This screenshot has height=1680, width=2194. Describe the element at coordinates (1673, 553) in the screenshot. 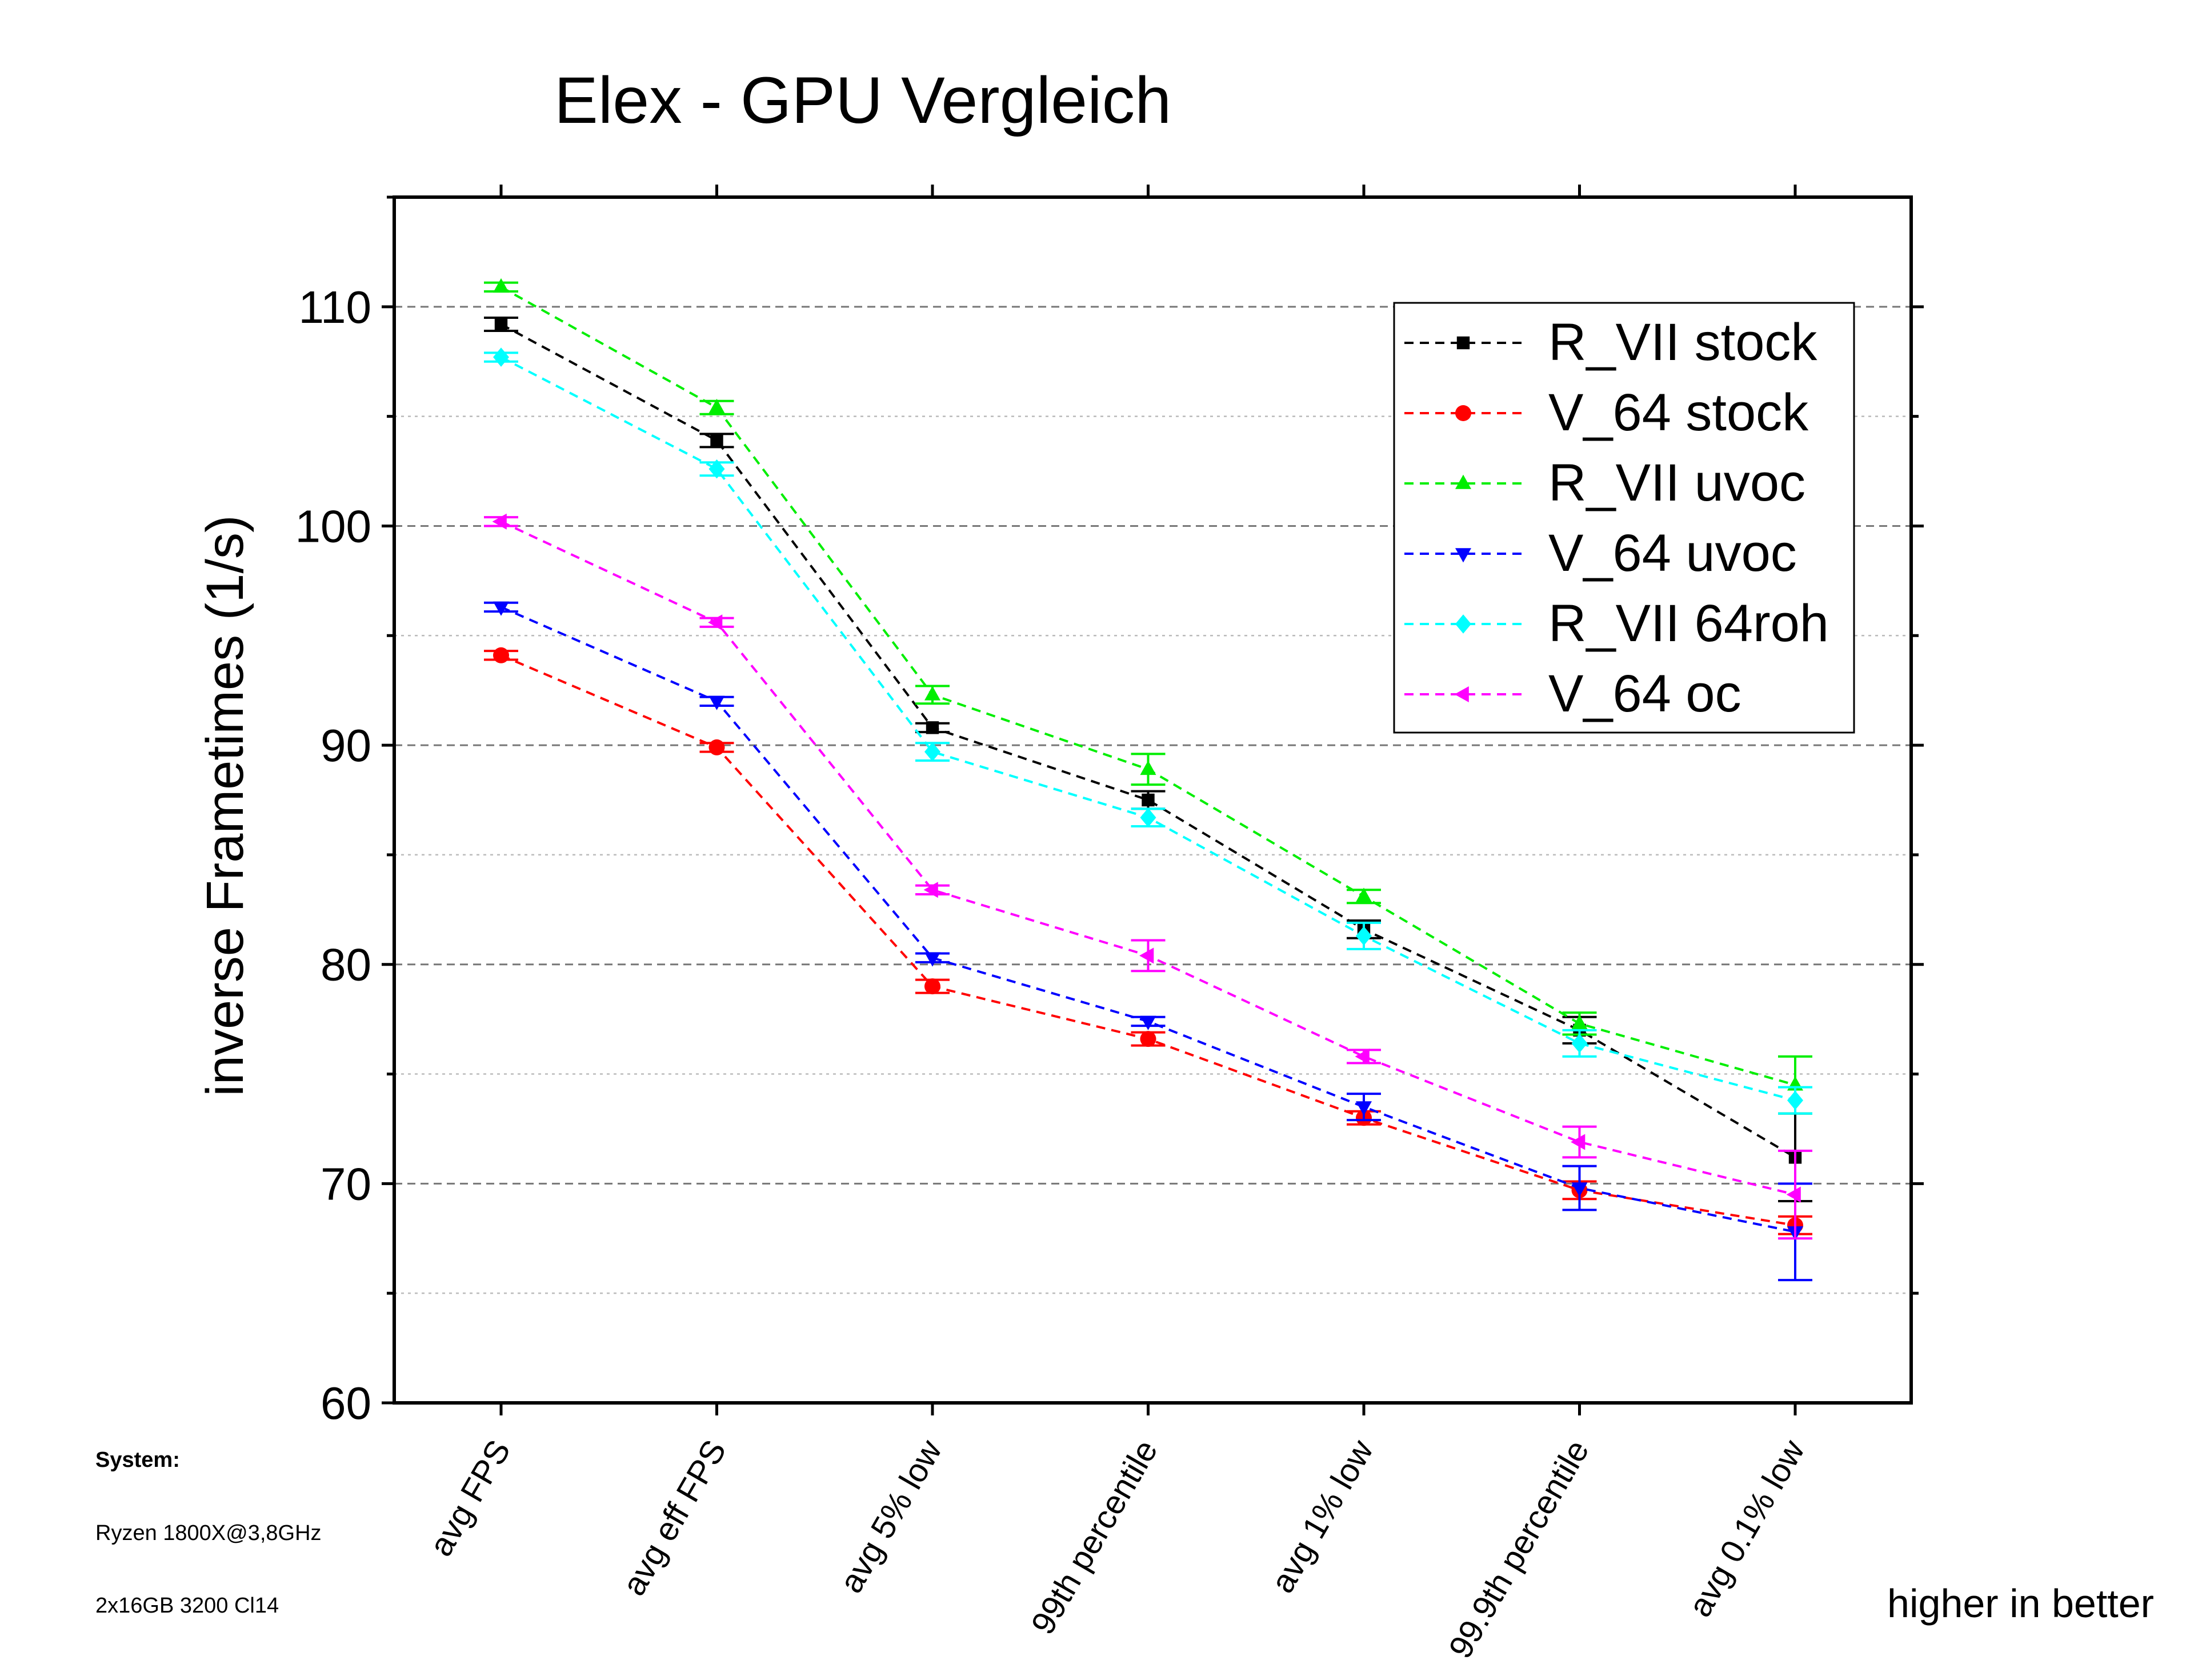

I see `legend-label: V_64 uvoc` at that location.